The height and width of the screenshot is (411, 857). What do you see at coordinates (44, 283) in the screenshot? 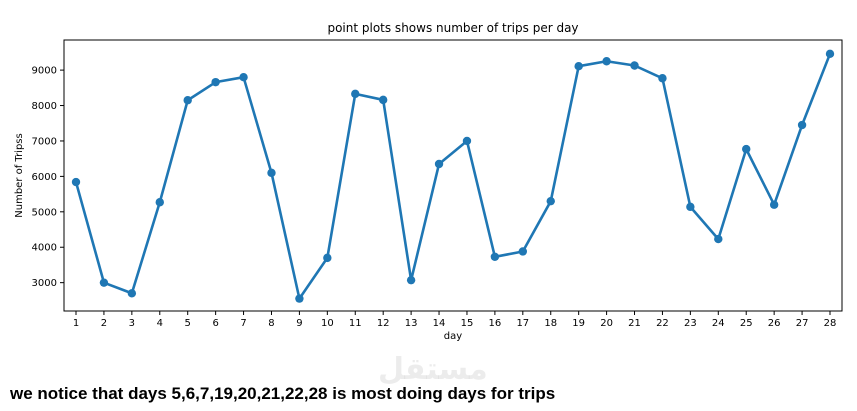
I see `y-tick-label: 3000` at bounding box center [44, 283].